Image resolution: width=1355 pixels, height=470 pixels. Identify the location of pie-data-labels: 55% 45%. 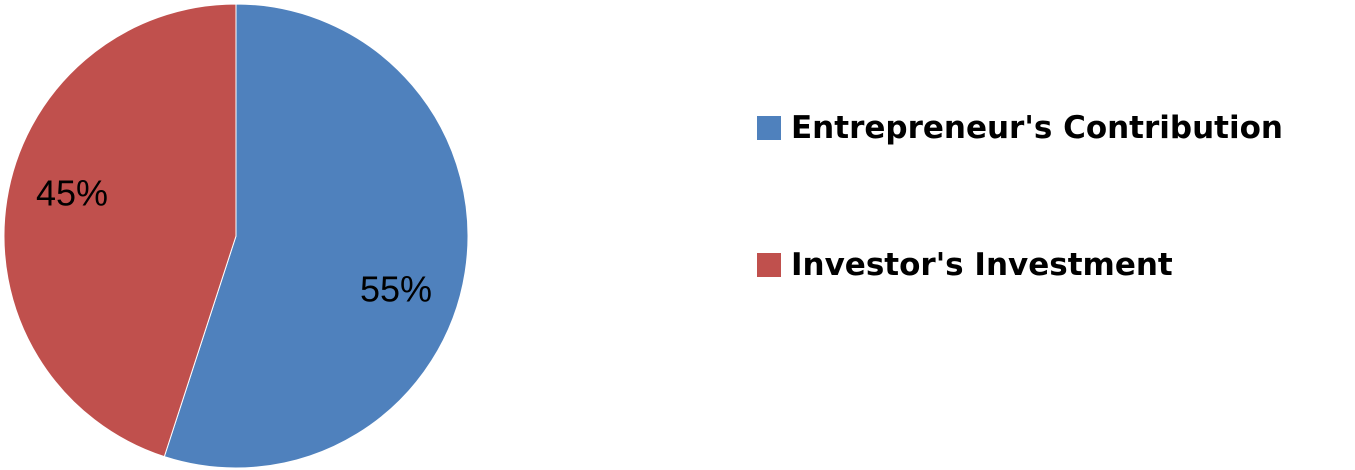
(234, 241).